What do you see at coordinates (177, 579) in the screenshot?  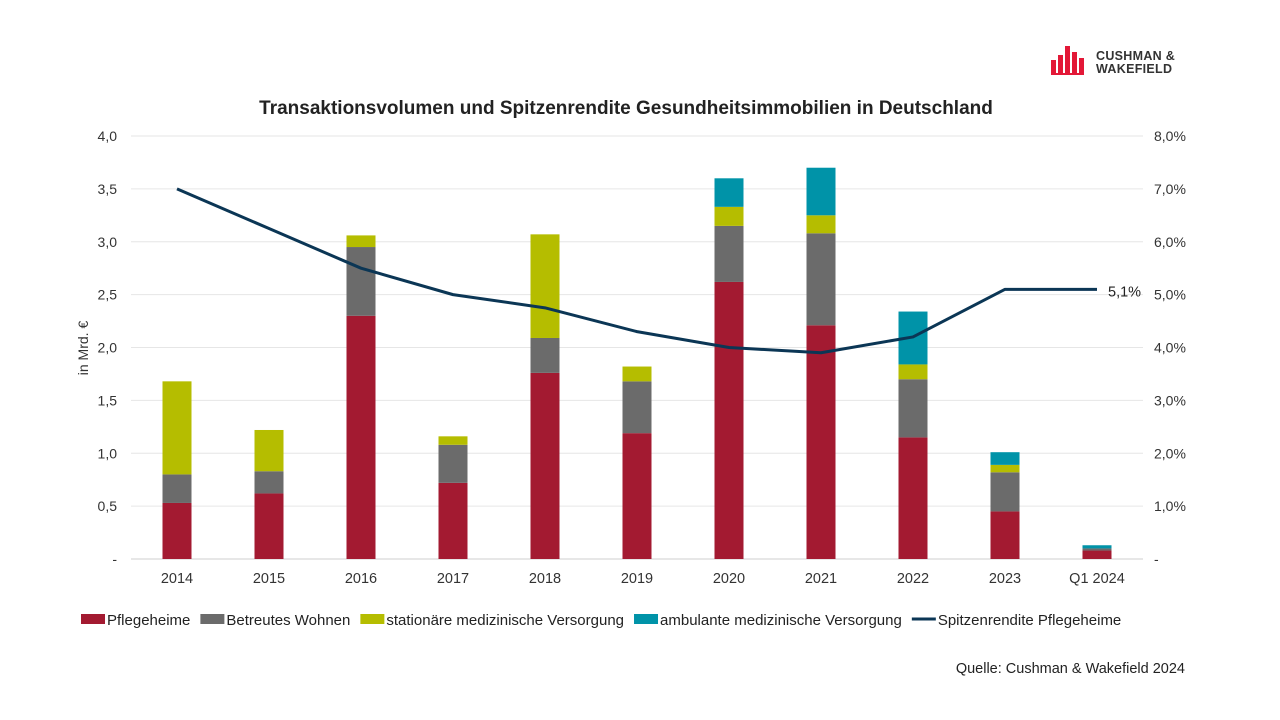 I see `x-tick-label: 2014` at bounding box center [177, 579].